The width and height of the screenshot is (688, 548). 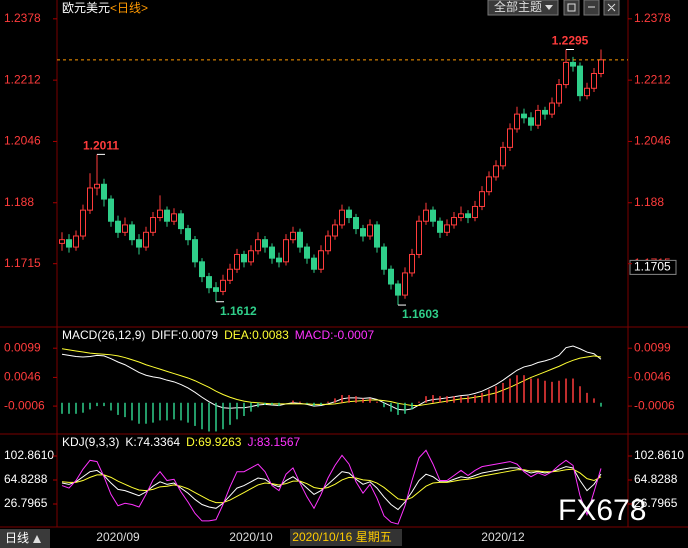 What do you see at coordinates (279, 442) in the screenshot?
I see `legend-value: 83.1567` at bounding box center [279, 442].